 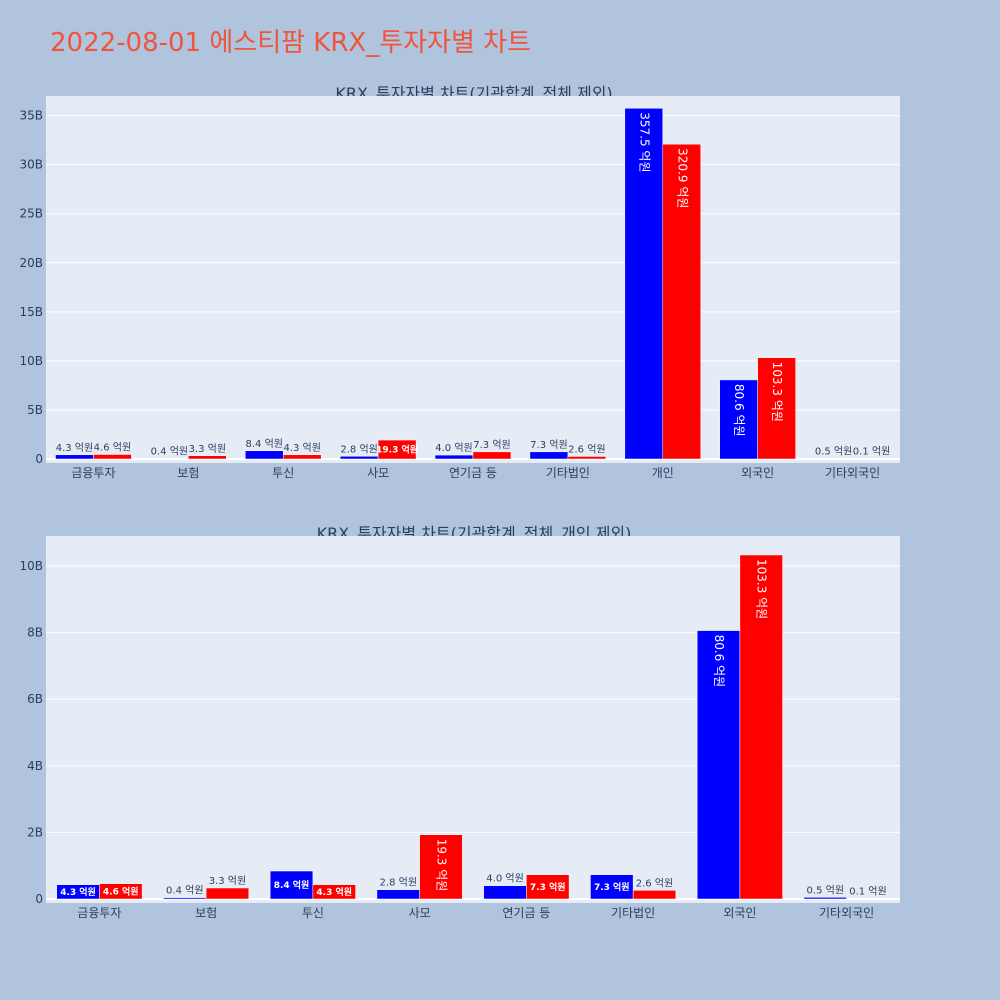 I want to click on chart-2-x-tick-label: 투신, so click(x=313, y=913).